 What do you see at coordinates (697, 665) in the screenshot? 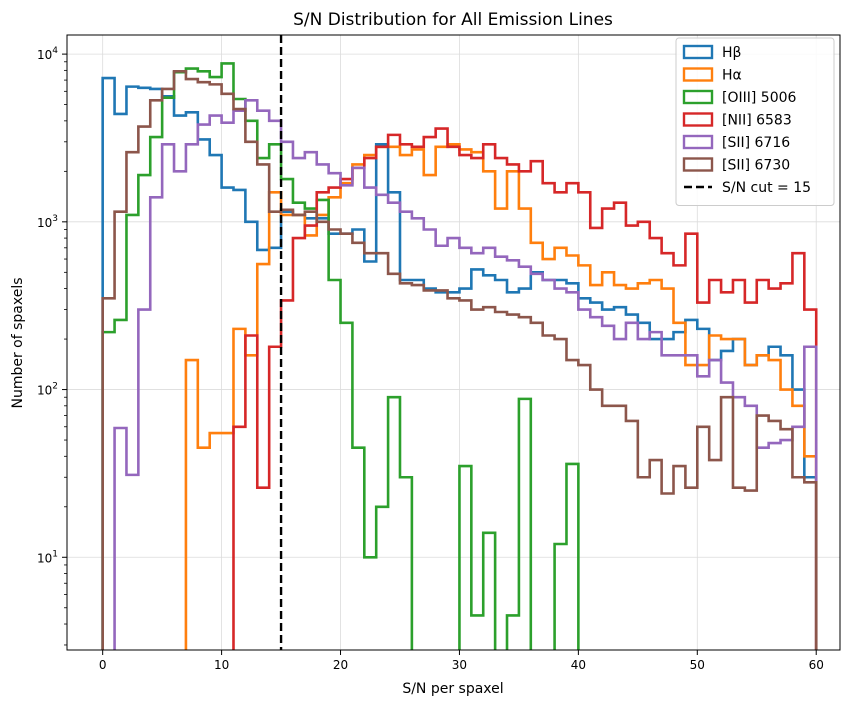
I see `x-tick-label: 50` at bounding box center [697, 665].